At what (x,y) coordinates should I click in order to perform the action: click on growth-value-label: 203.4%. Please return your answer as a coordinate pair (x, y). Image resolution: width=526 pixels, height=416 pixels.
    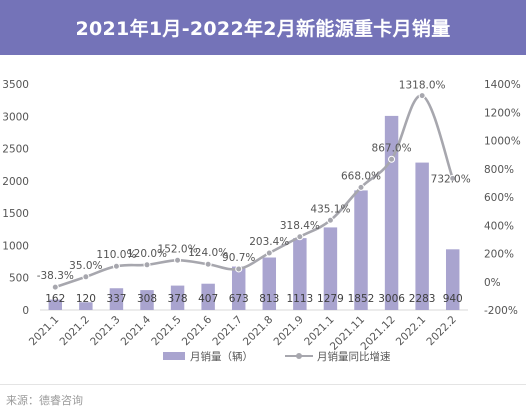
    Looking at the image, I should click on (269, 242).